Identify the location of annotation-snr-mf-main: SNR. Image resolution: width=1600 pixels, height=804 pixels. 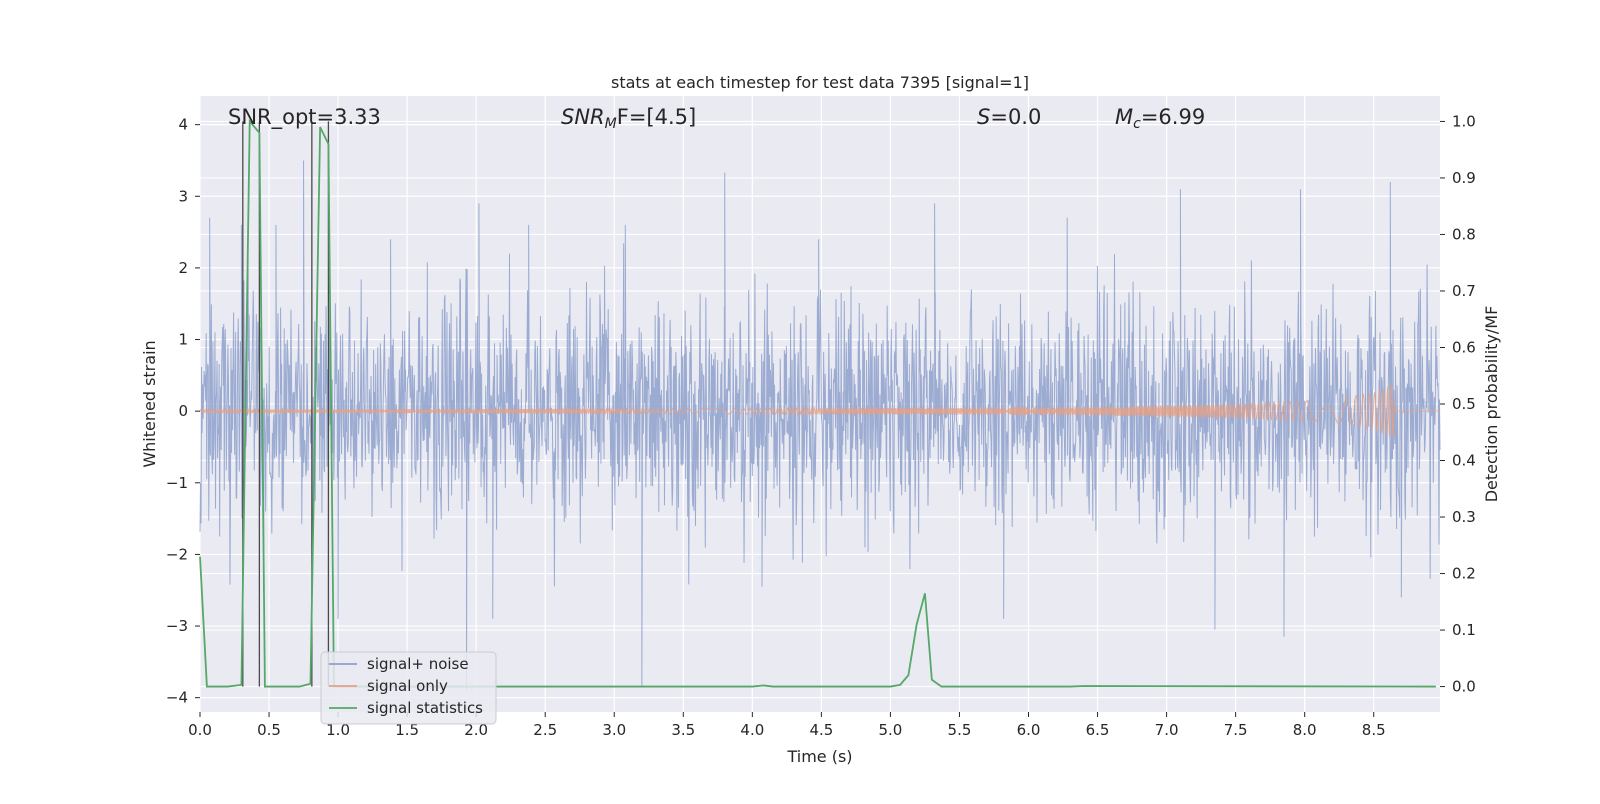
(583, 117).